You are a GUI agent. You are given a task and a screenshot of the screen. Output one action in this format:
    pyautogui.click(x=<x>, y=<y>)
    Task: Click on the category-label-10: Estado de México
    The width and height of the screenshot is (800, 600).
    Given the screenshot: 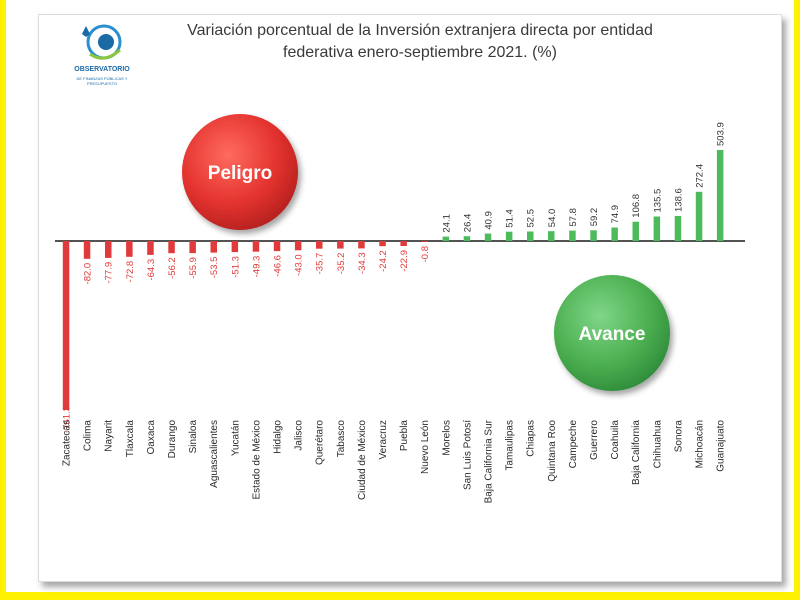 What is the action you would take?
    pyautogui.click(x=256, y=460)
    